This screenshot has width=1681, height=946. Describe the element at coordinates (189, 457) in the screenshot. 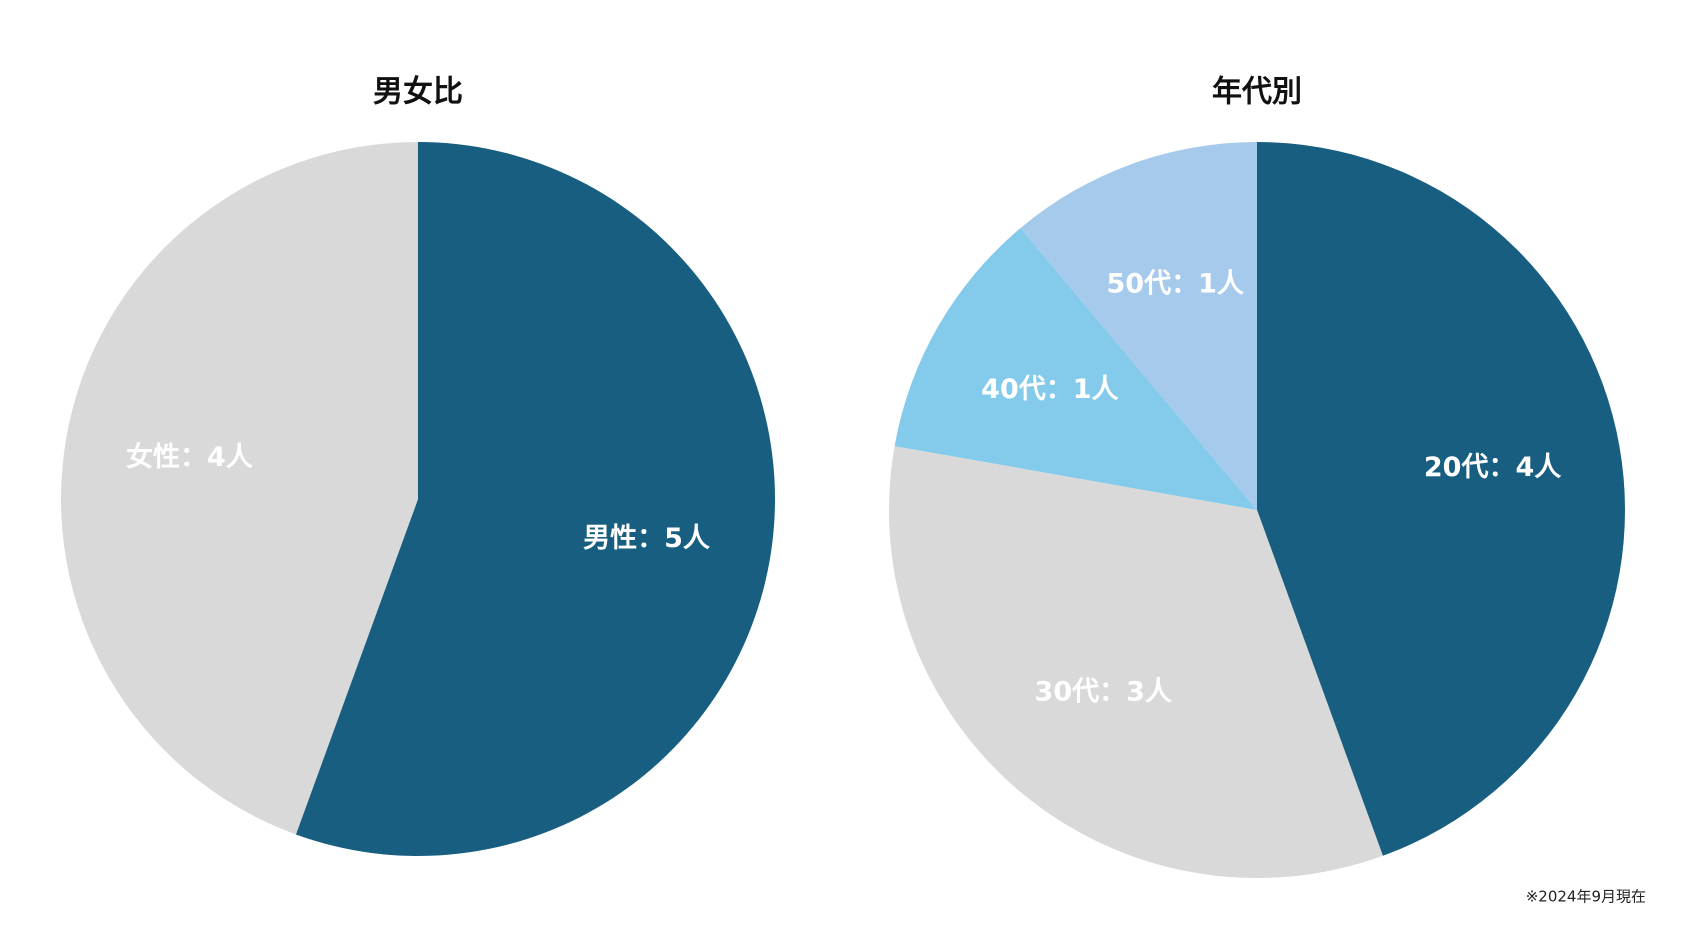

I see `slice-label: 女性：4人` at that location.